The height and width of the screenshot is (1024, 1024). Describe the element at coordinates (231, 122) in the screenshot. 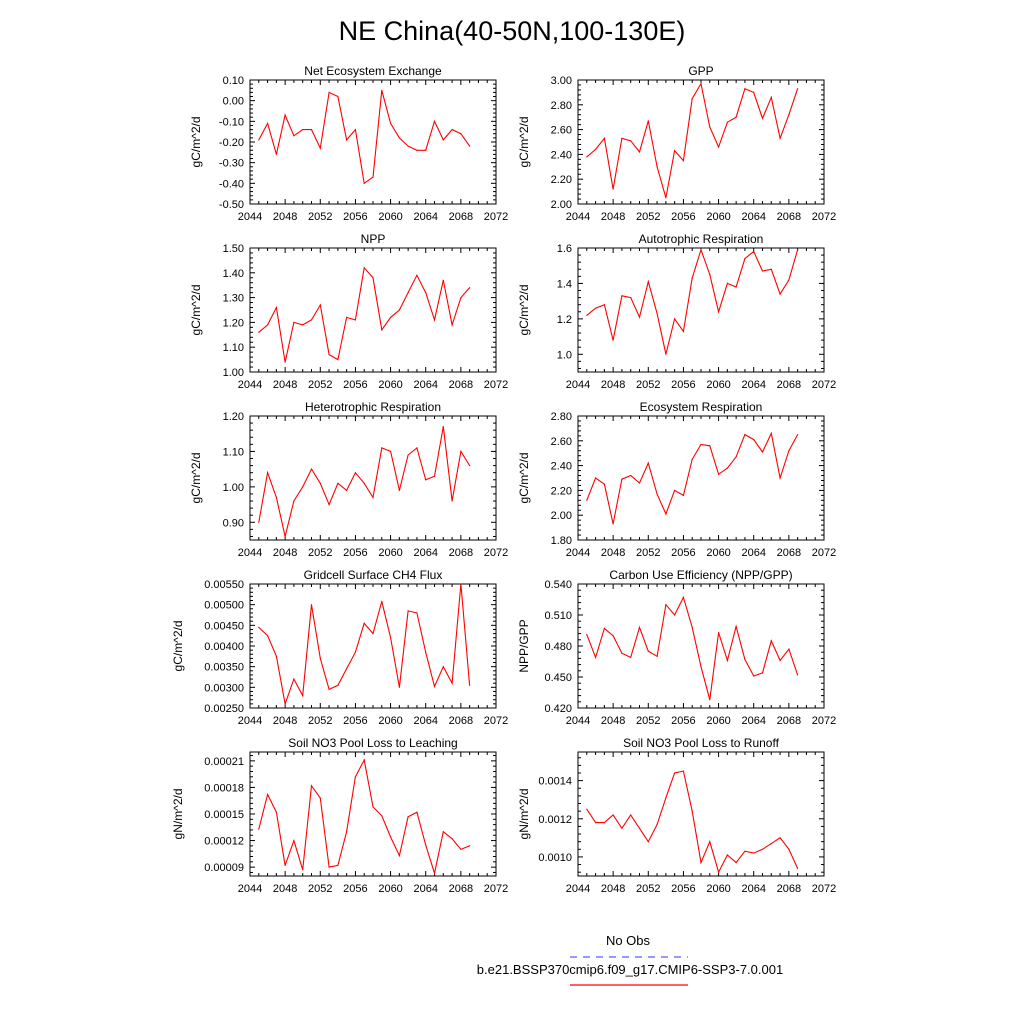

I see `y-tick-label: -0.10` at that location.